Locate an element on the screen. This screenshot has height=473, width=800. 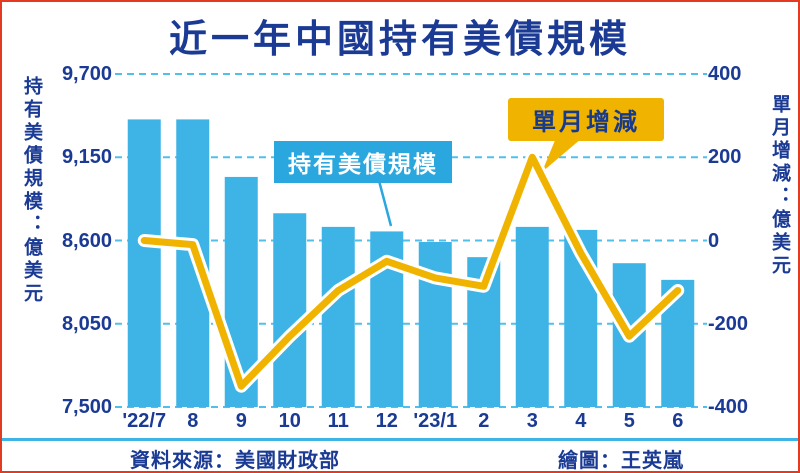
holdings-series-callout: 持有美債規模 is located at coordinates (363, 162).